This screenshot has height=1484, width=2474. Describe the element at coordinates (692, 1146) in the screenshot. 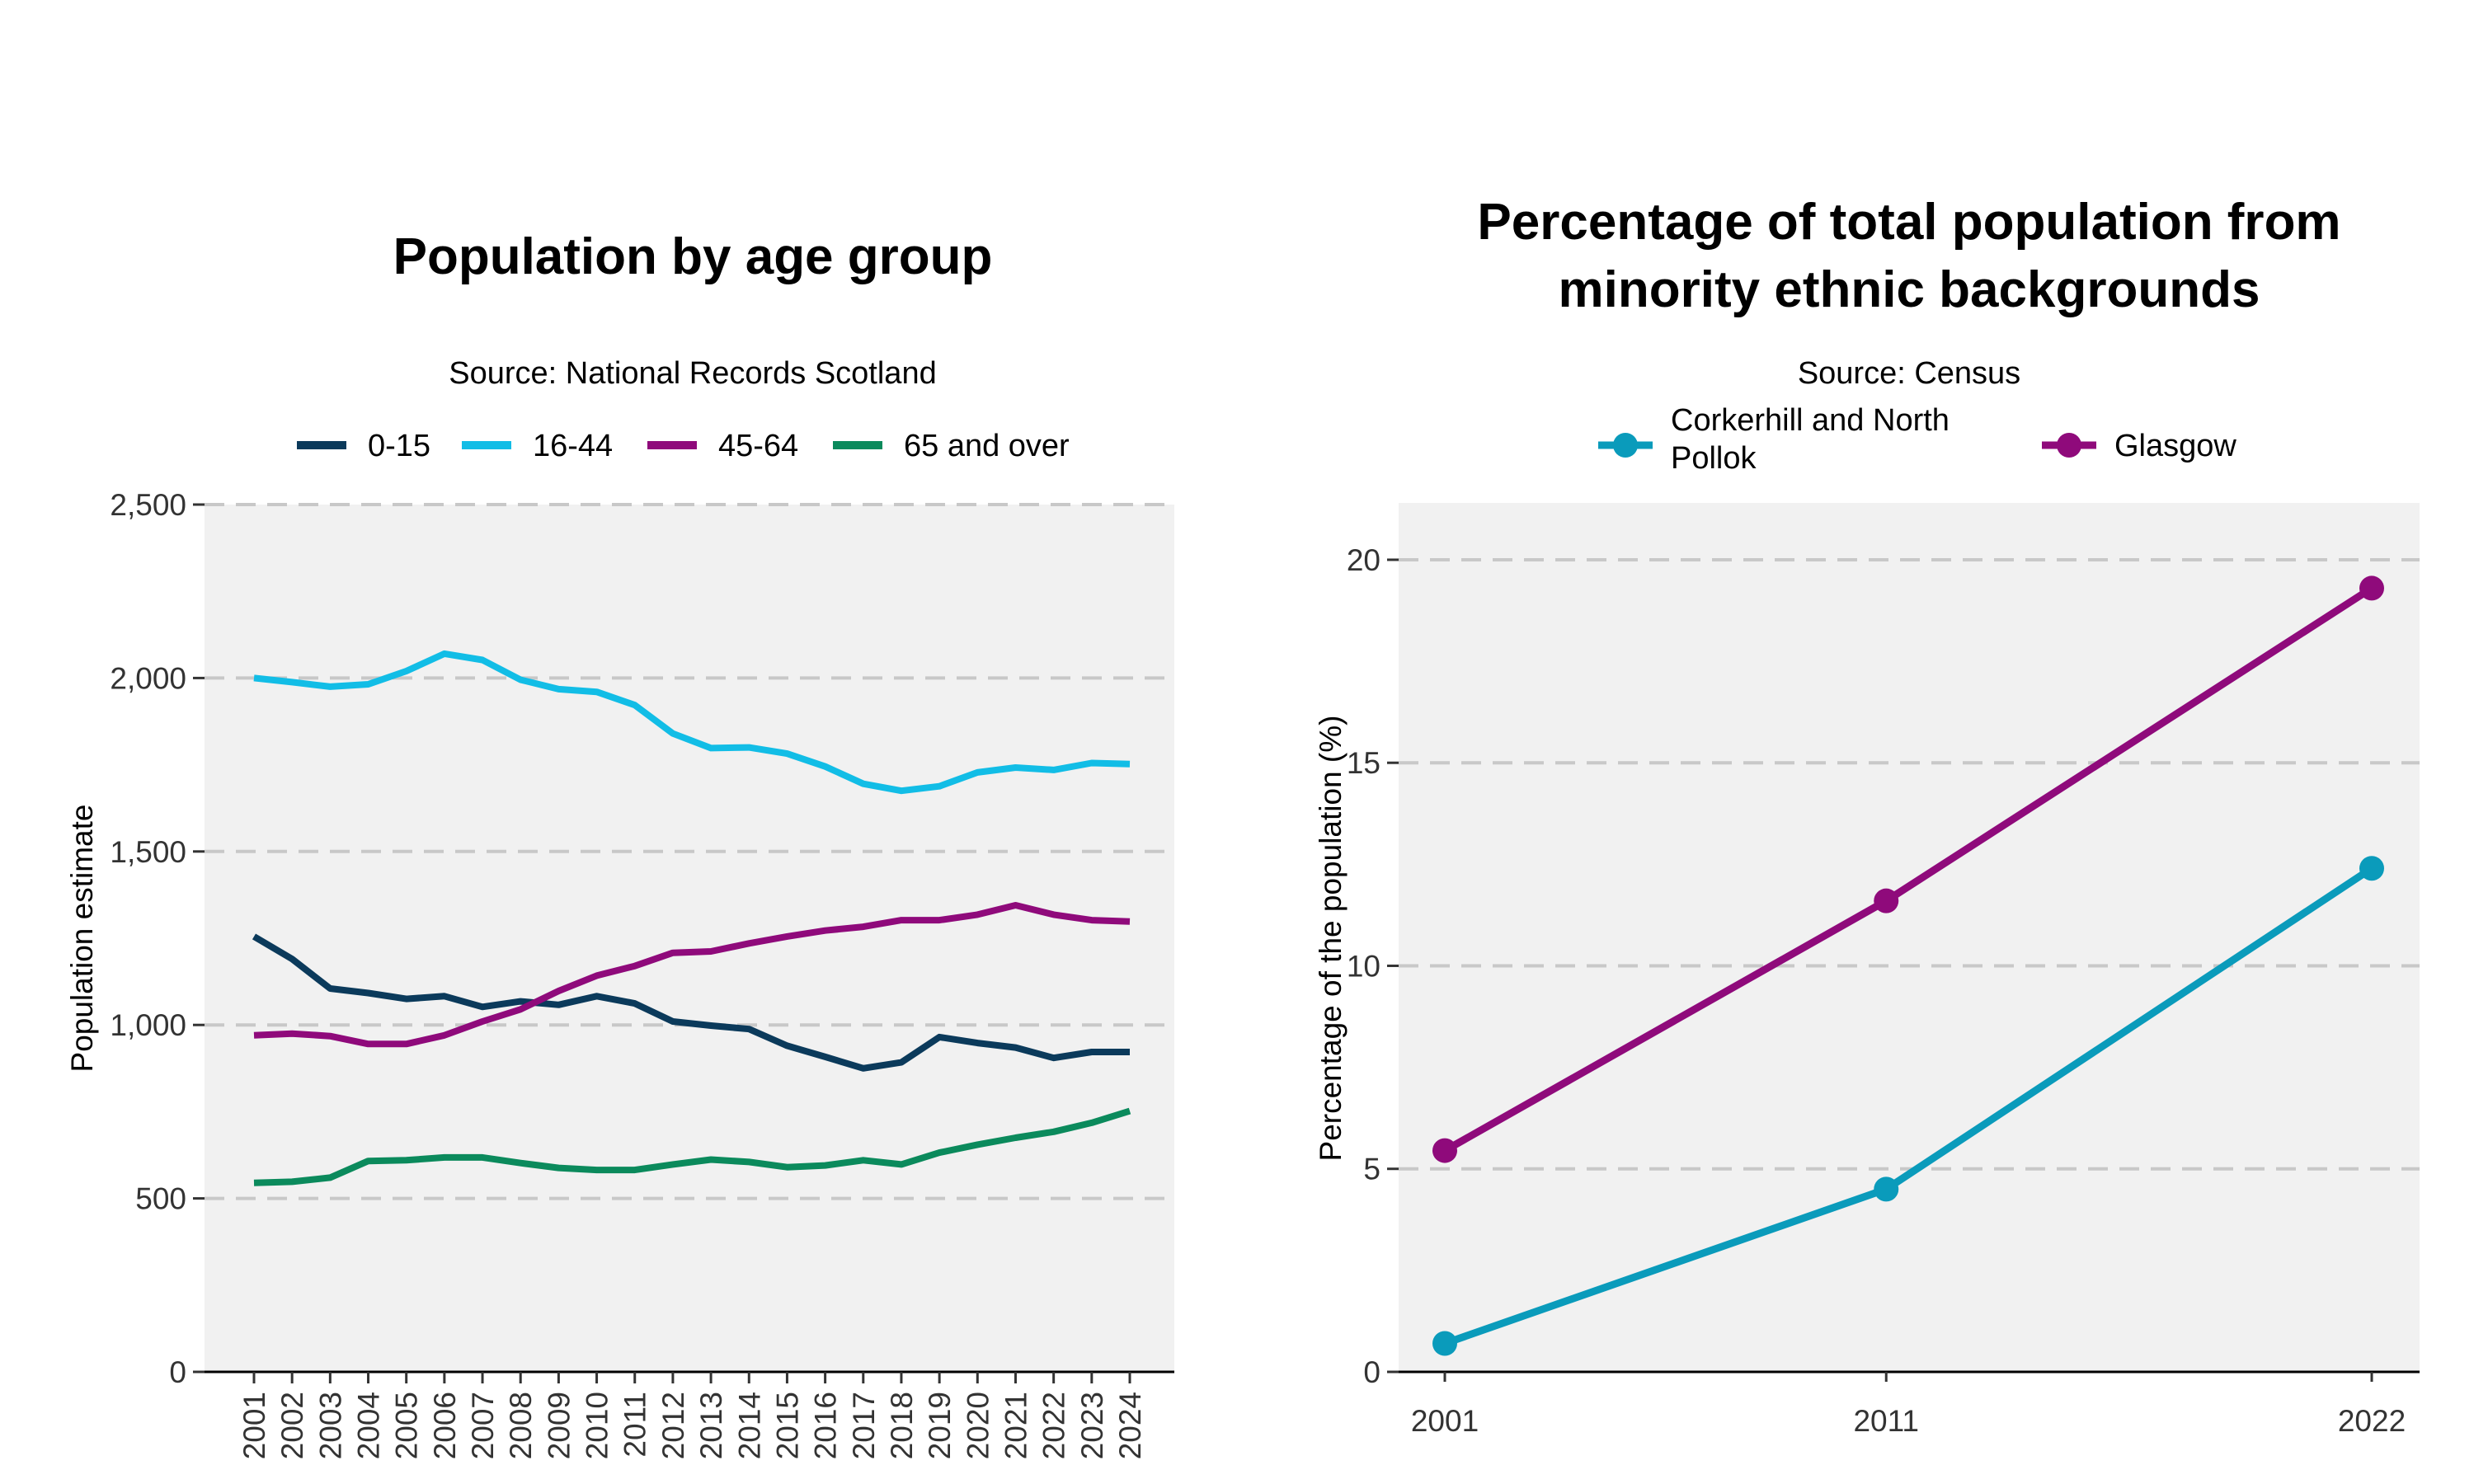

I see `series-line-65-and-over` at that location.